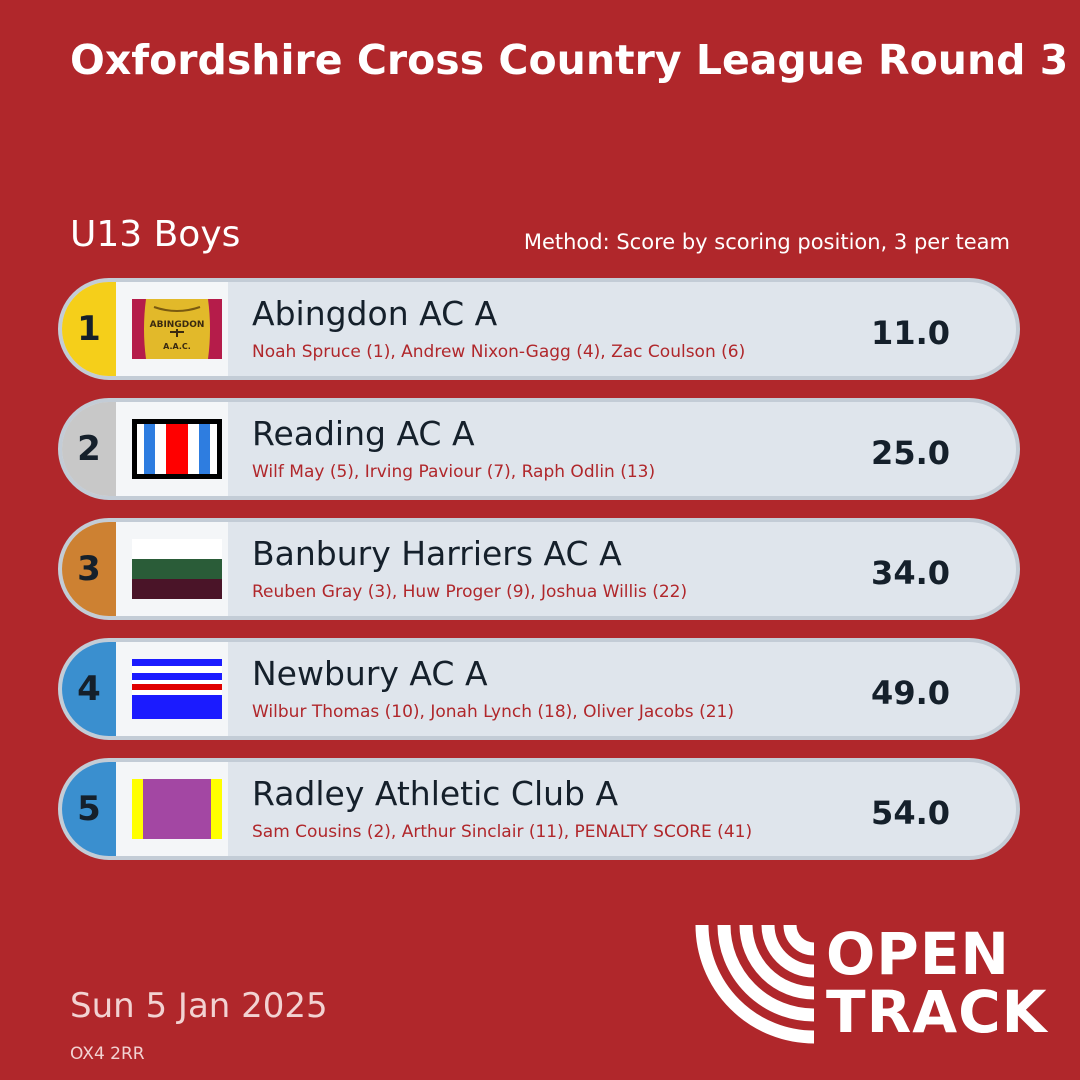  Describe the element at coordinates (910, 693) in the screenshot. I see `team-score: 49.0` at that location.